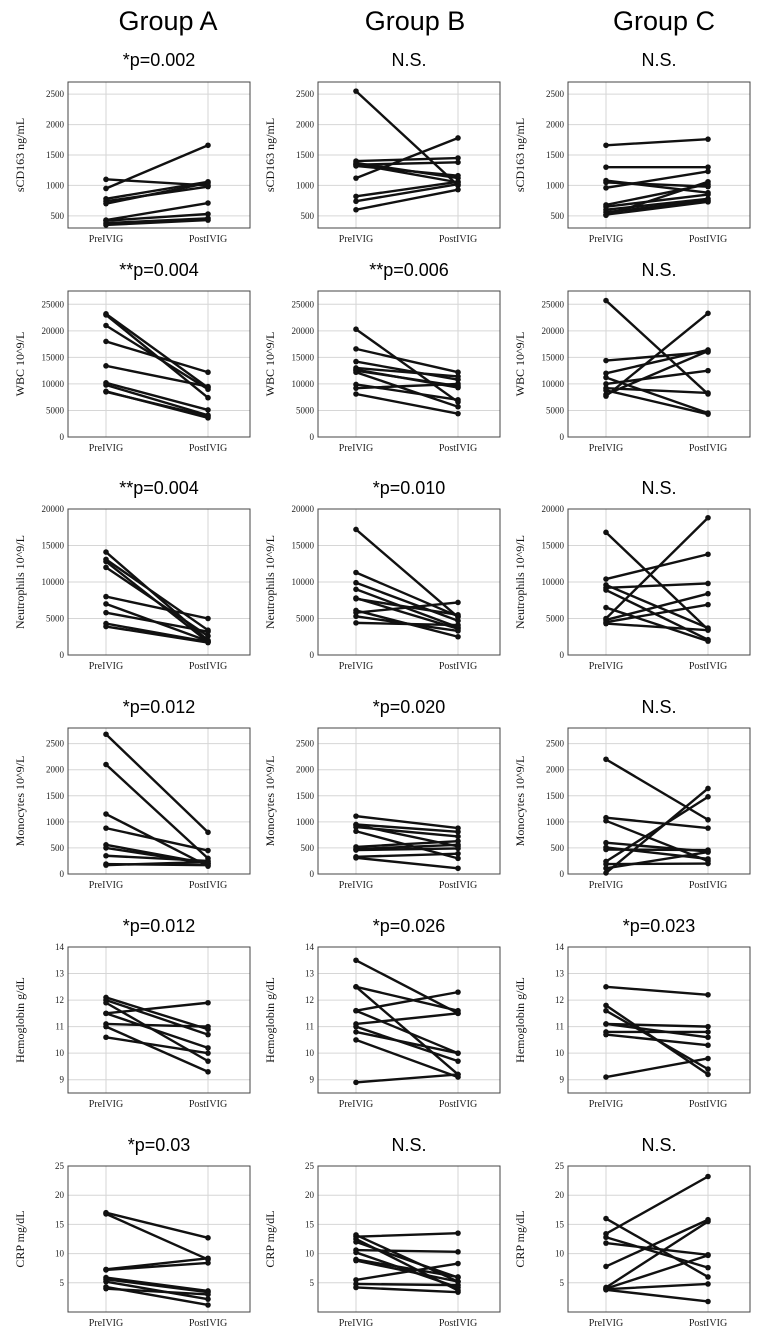 This screenshot has width=764, height=1339. I want to click on y-tick-label: 14, so click(560, 947).